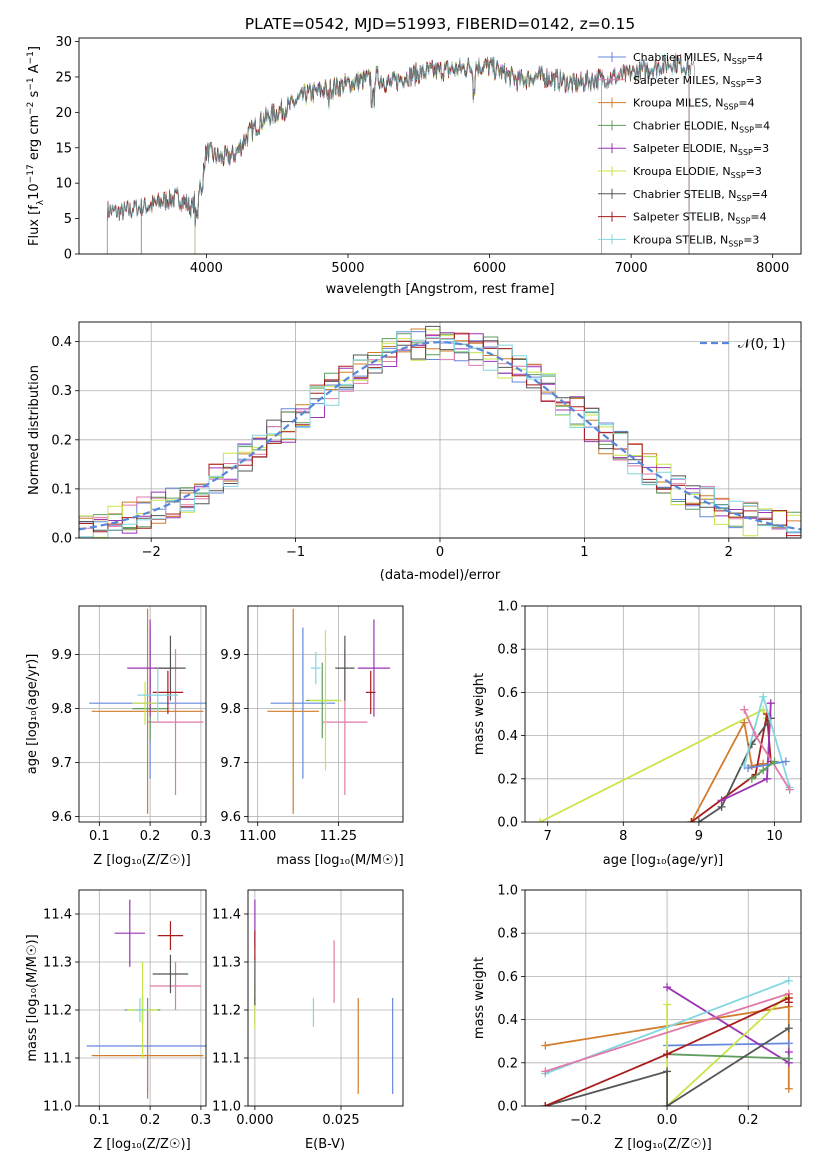 Image resolution: width=819 pixels, height=1170 pixels. What do you see at coordinates (662, 1144) in the screenshot?
I see `weight_vs_Z-xlabel: Z [log₁₀(Z/Z☉)]` at bounding box center [662, 1144].